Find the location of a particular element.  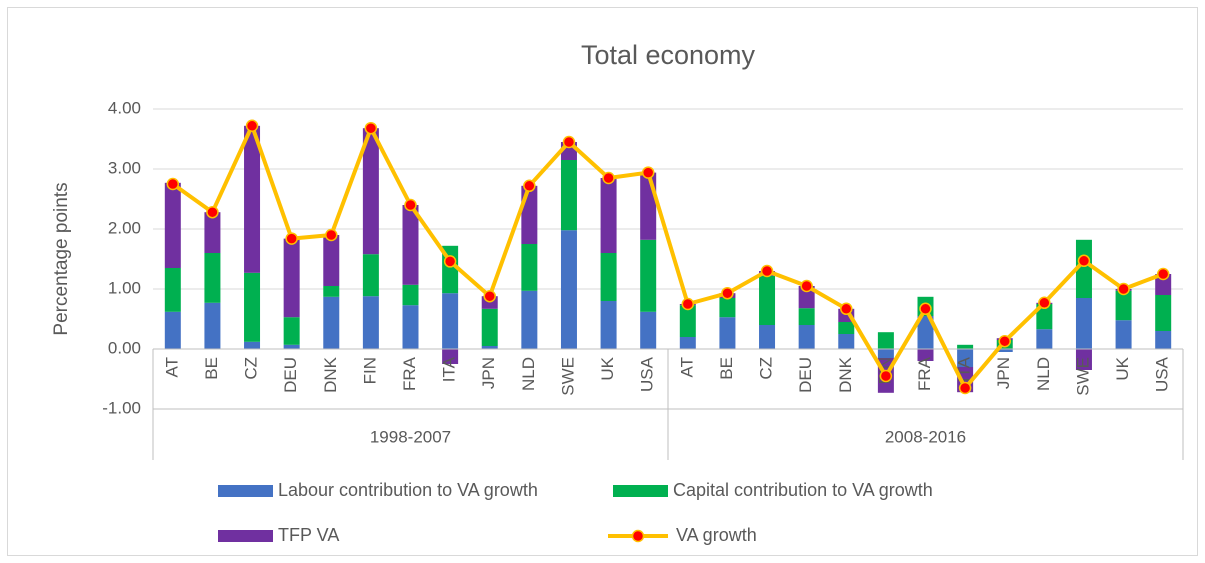

legend-label: Capital contribution to VA growth is located at coordinates (803, 490).